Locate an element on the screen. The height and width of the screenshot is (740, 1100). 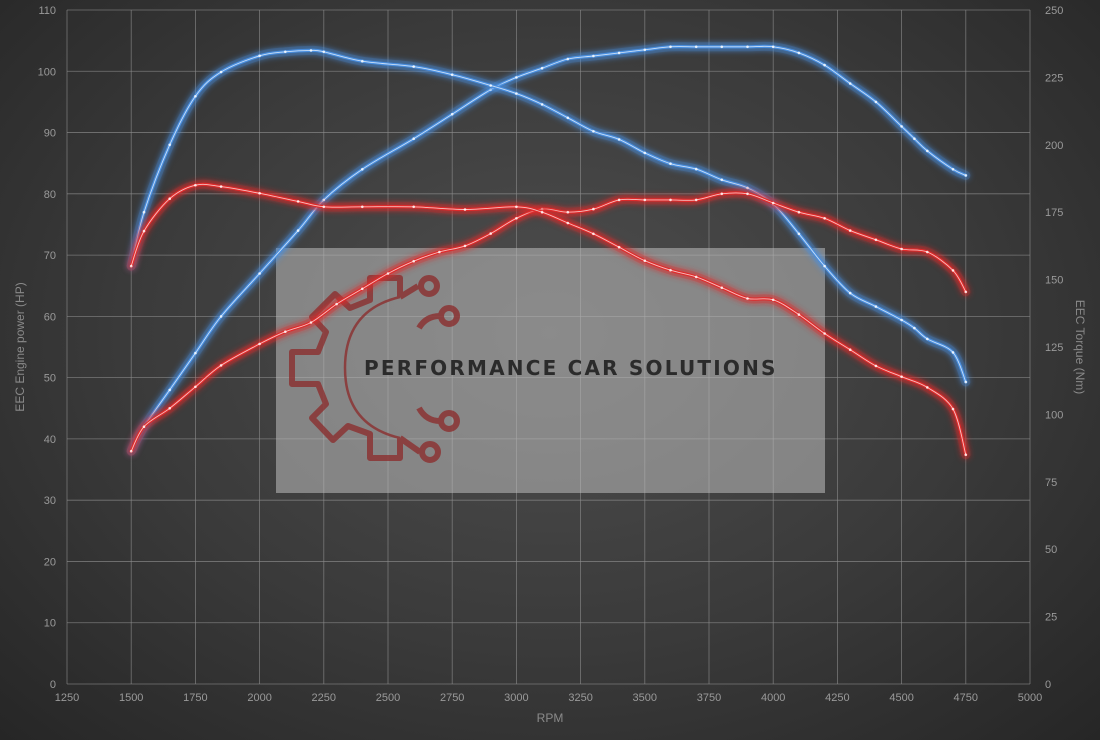
watermark-text: PERFORMANCE CAR SOLUTIONS is located at coordinates (571, 368).